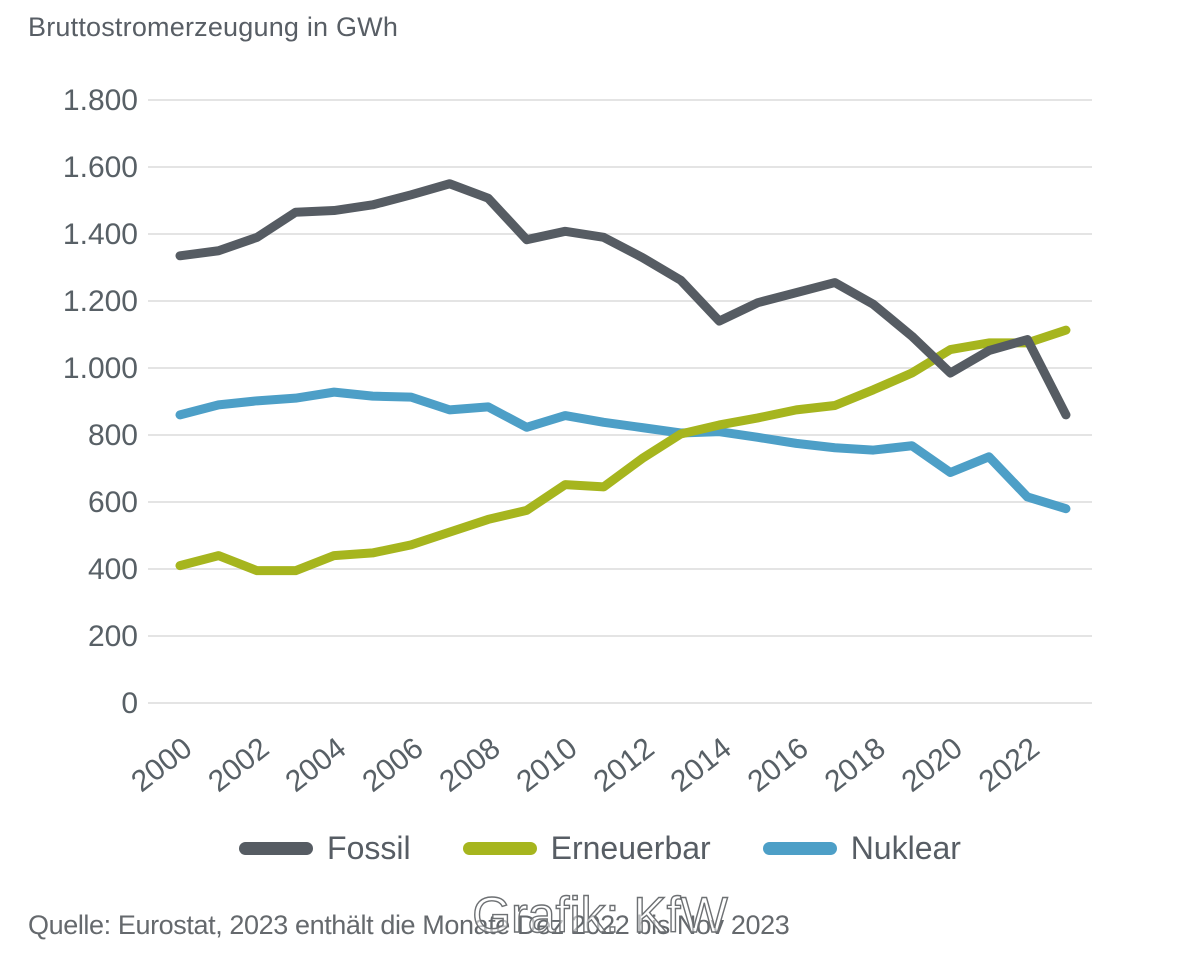  What do you see at coordinates (932, 765) in the screenshot?
I see `x-tick-label: 2020` at bounding box center [932, 765].